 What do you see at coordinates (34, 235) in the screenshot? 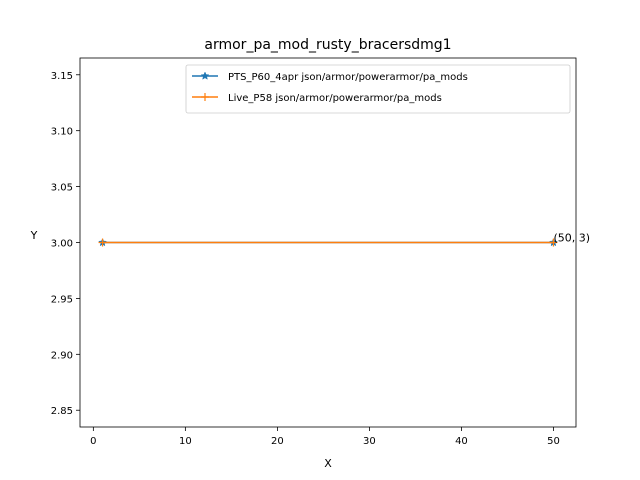
I see `y-axis-title: Y` at bounding box center [34, 235].